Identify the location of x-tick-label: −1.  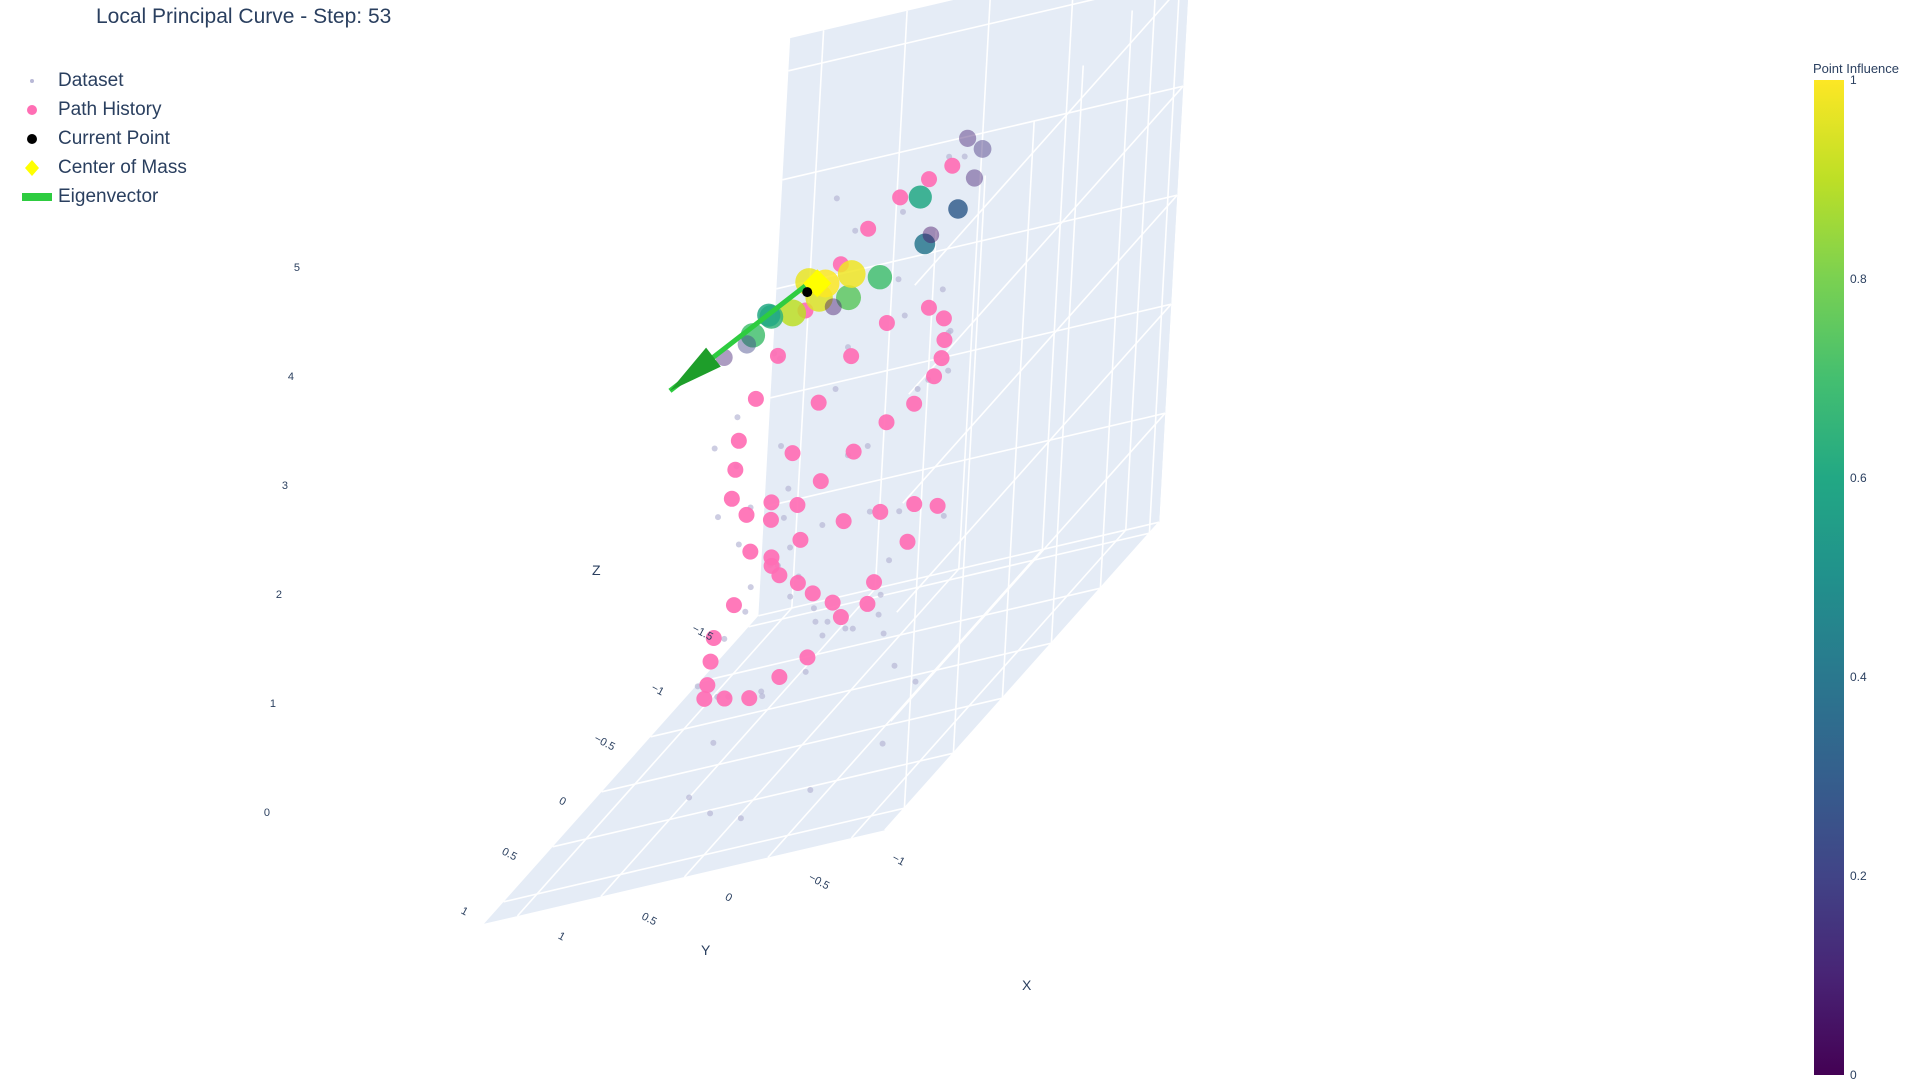
(898, 860).